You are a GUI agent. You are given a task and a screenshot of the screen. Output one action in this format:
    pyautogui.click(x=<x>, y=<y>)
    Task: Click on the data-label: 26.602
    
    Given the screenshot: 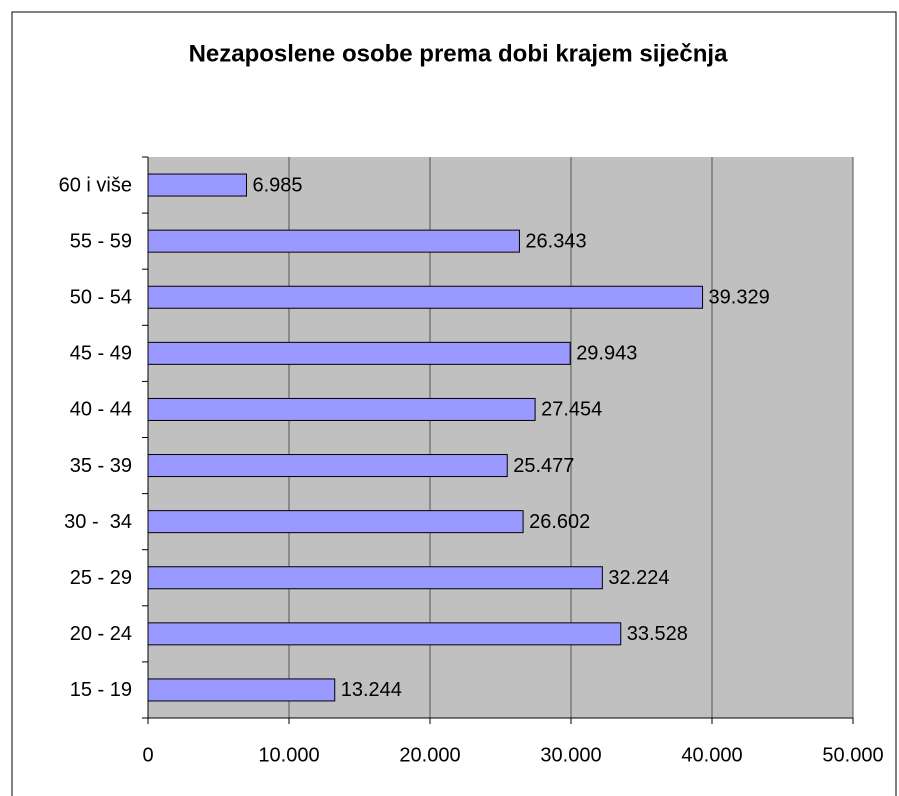 What is the action you would take?
    pyautogui.click(x=559, y=522)
    